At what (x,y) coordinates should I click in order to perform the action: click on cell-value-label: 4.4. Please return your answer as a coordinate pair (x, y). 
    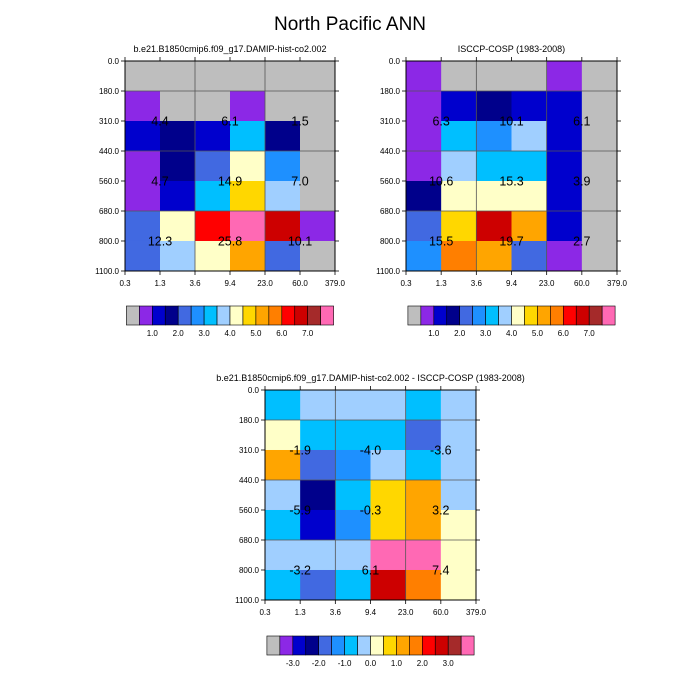
    Looking at the image, I should click on (159, 121).